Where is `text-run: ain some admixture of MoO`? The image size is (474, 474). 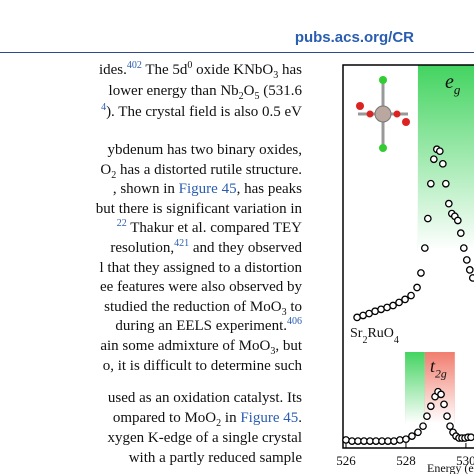
text-run: ain some admixture of MoO is located at coordinates (185, 345).